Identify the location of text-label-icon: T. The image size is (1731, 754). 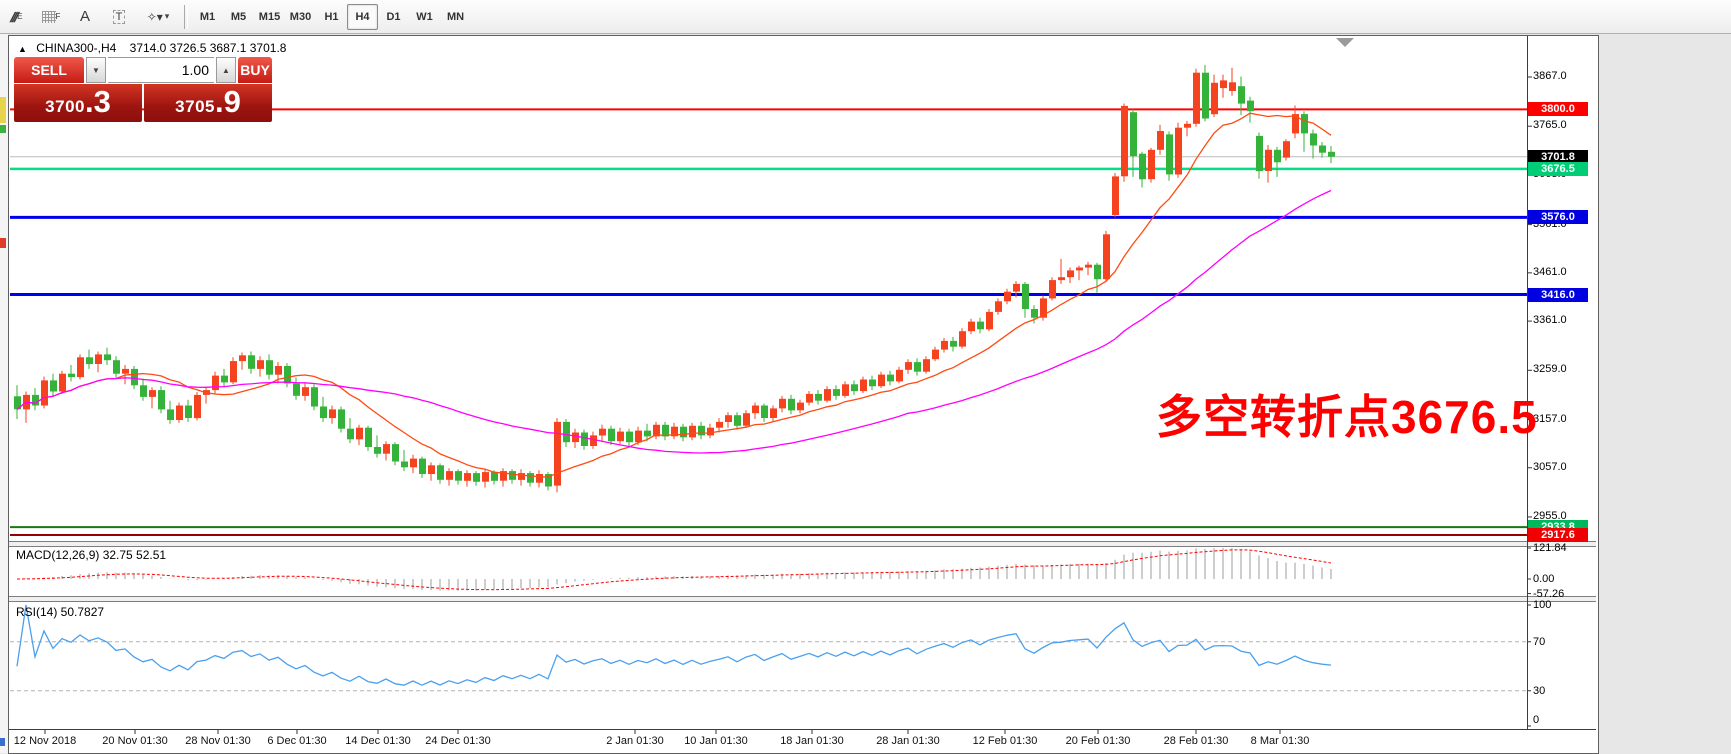
(119, 16).